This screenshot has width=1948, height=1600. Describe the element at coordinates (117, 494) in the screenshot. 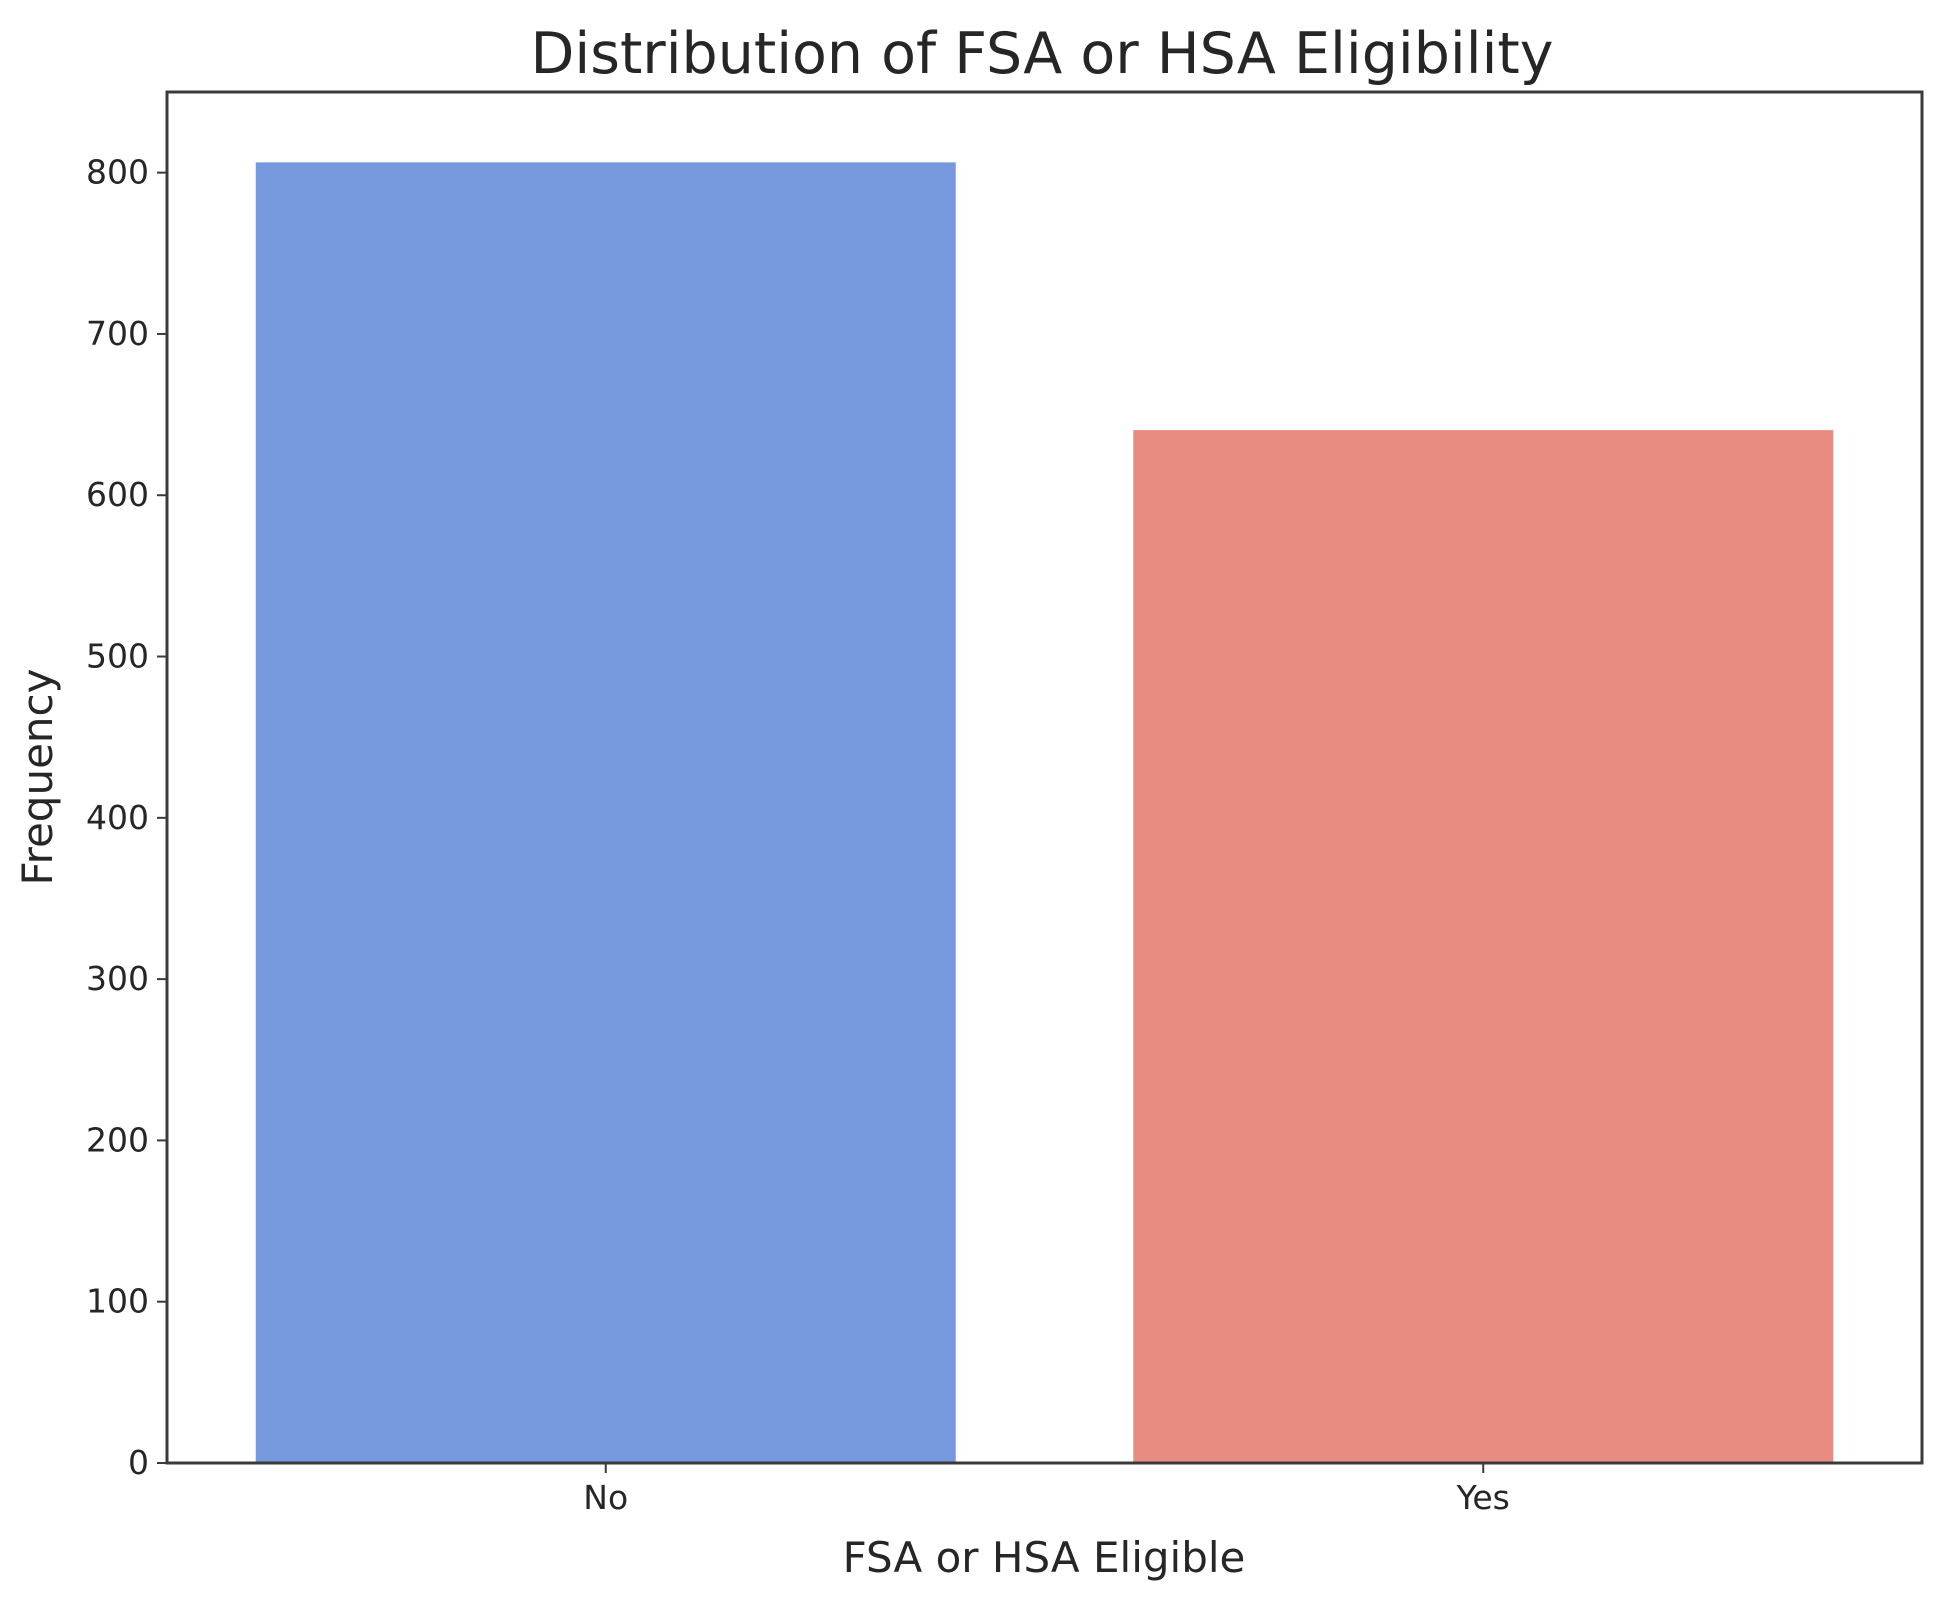

I see `y-tick-label: 600` at that location.